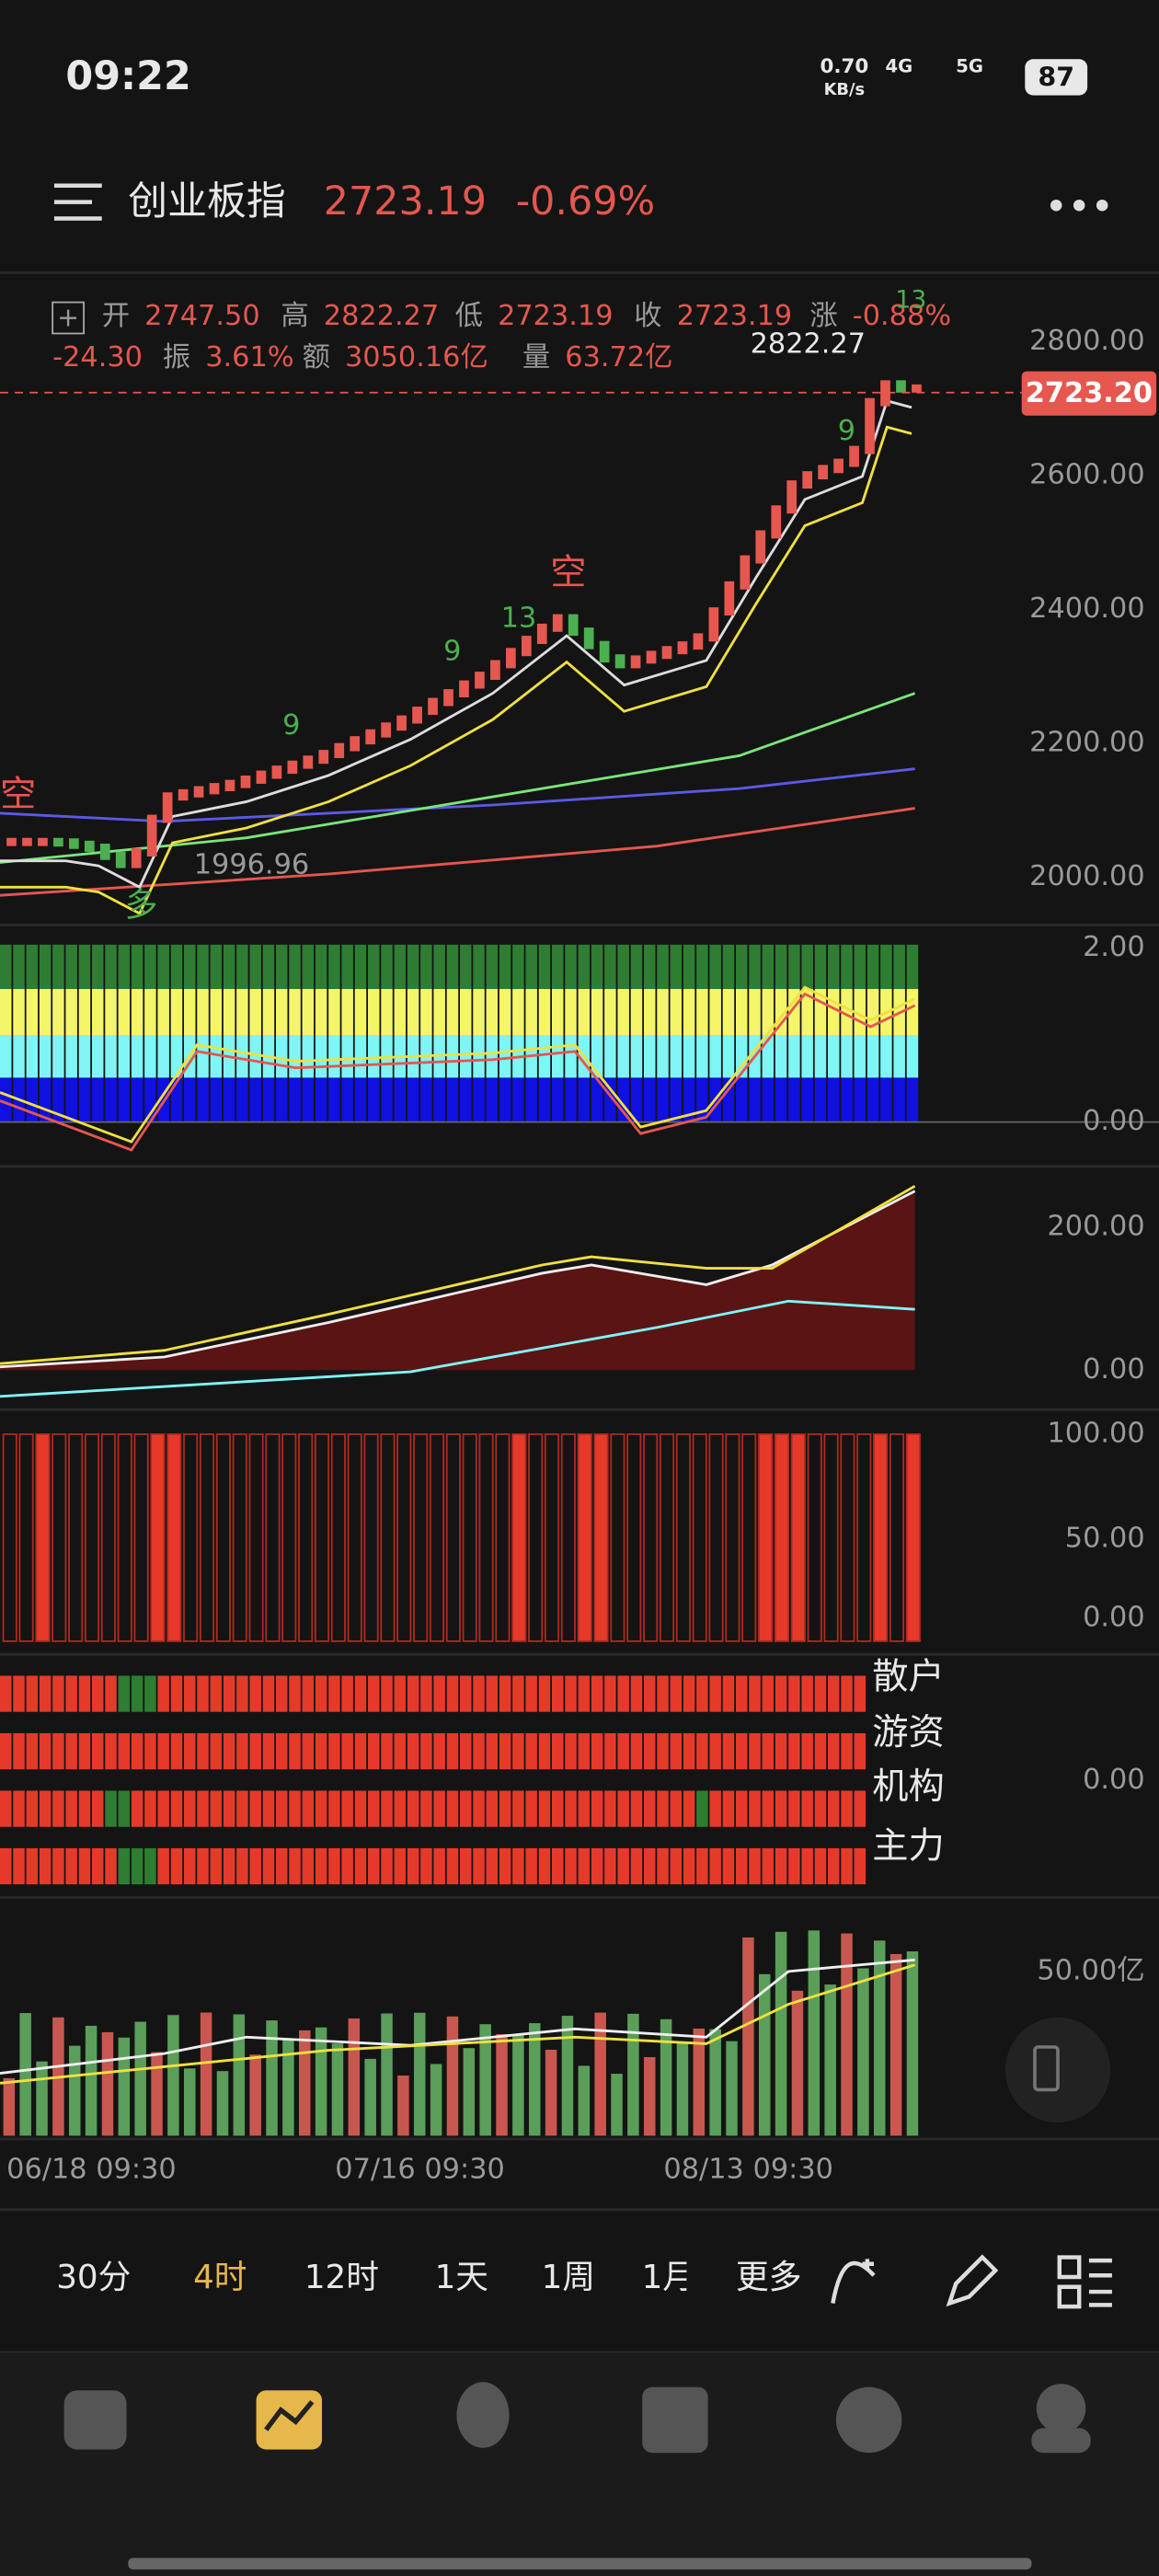 The image size is (1159, 2576). Describe the element at coordinates (461, 2277) in the screenshot. I see `period-tab: 1天` at that location.